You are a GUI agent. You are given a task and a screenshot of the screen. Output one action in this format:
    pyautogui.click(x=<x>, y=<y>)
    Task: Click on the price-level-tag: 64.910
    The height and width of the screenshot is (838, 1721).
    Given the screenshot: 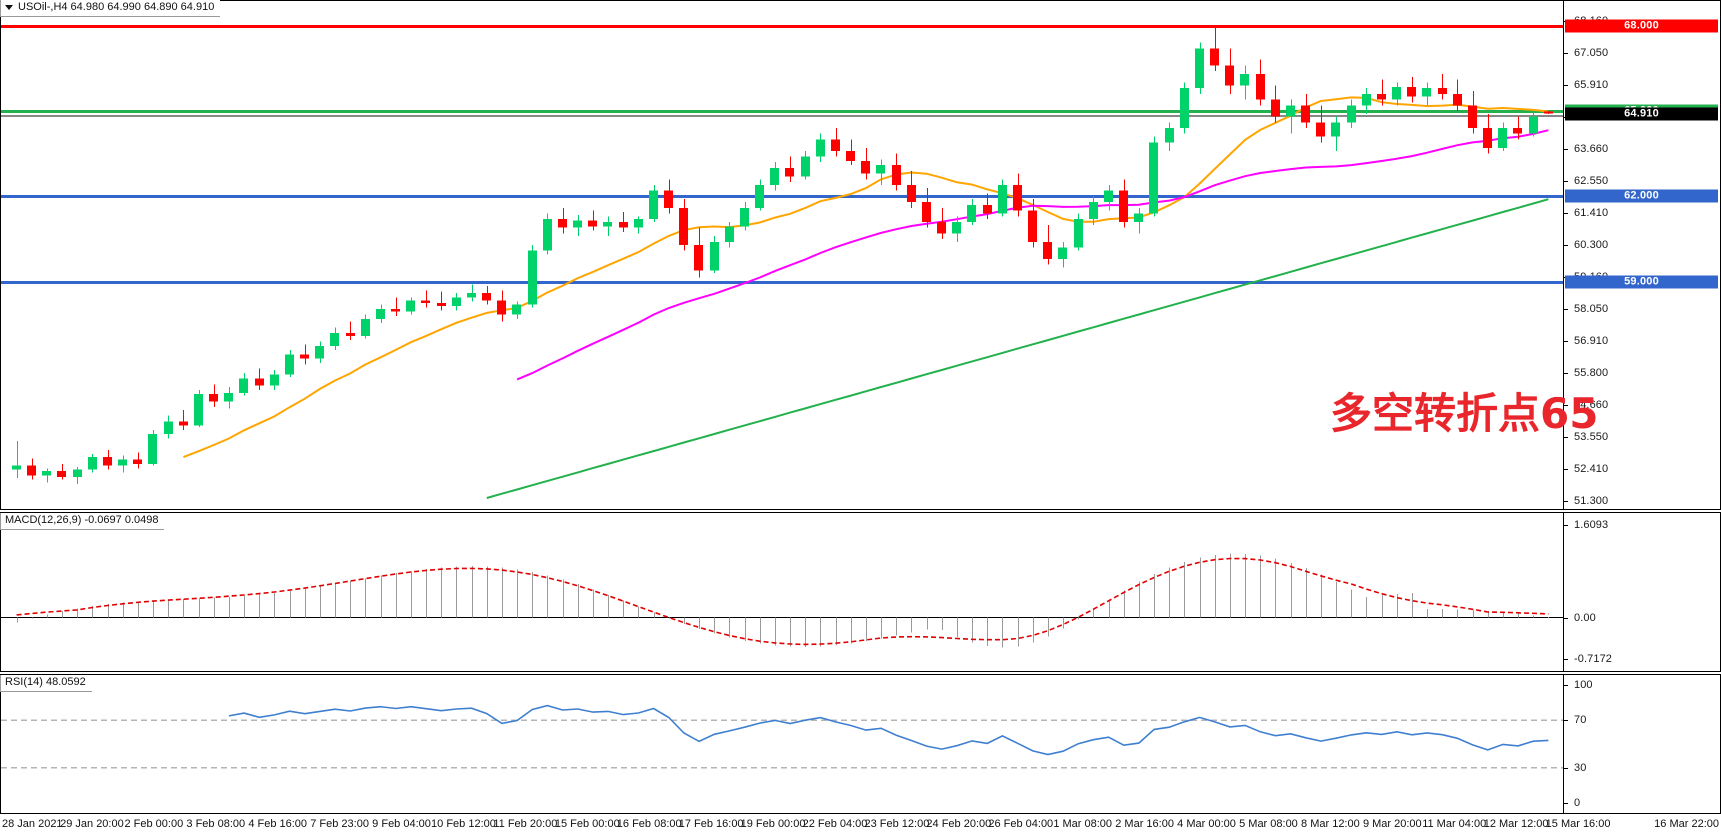 What is the action you would take?
    pyautogui.click(x=1641, y=114)
    